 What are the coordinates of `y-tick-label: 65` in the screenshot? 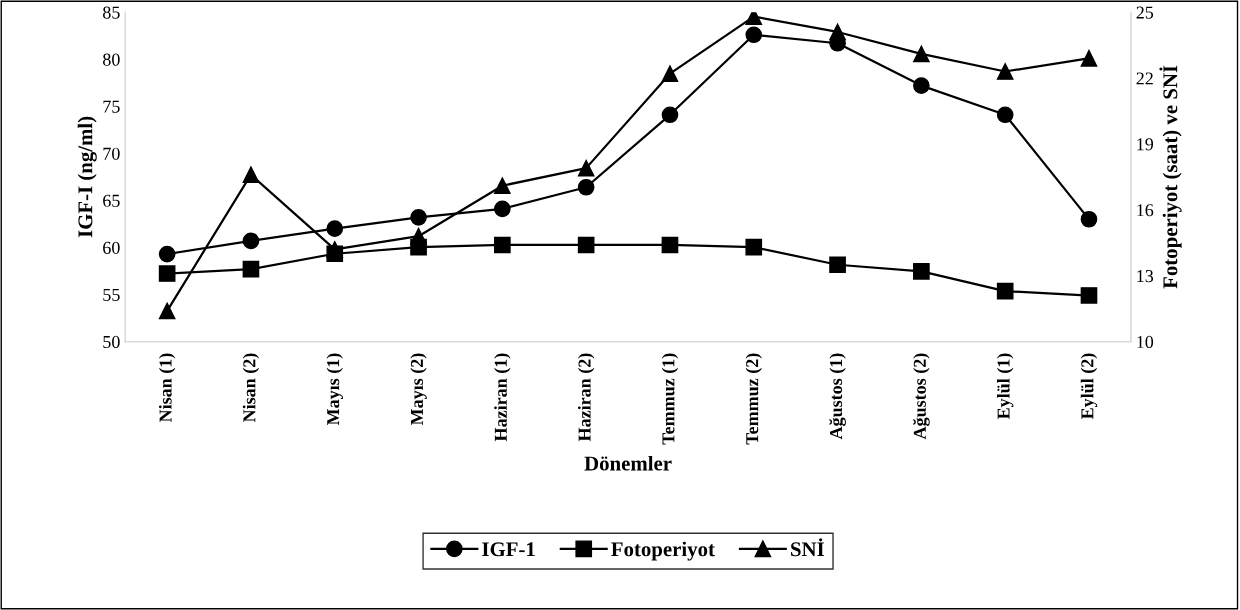 It's located at (111, 200).